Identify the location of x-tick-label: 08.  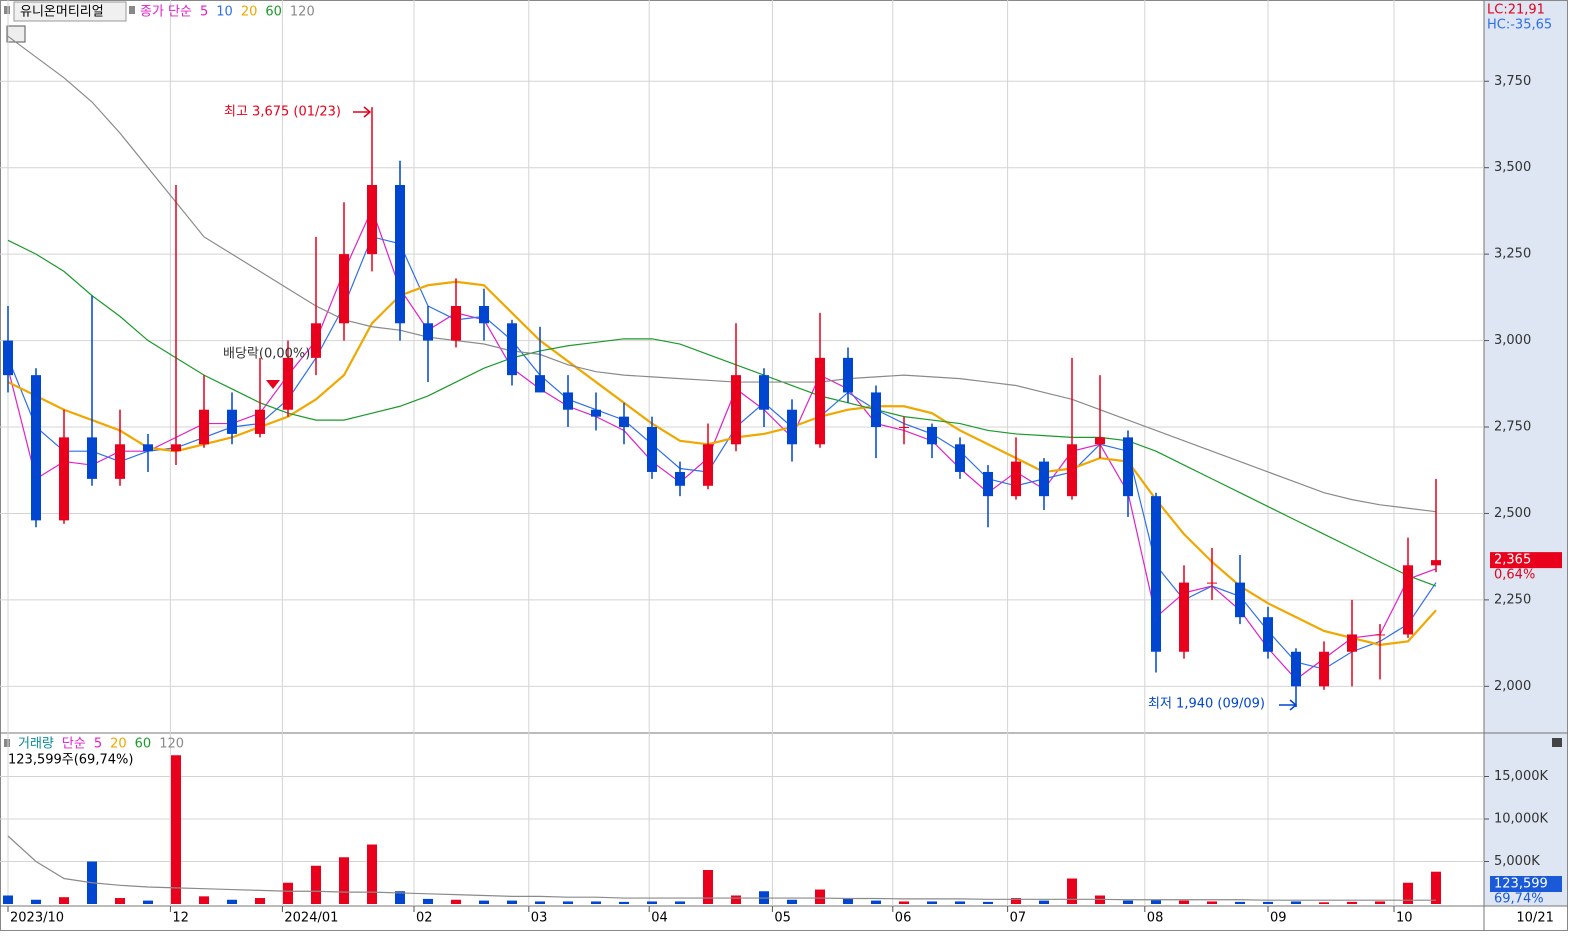
(1155, 918).